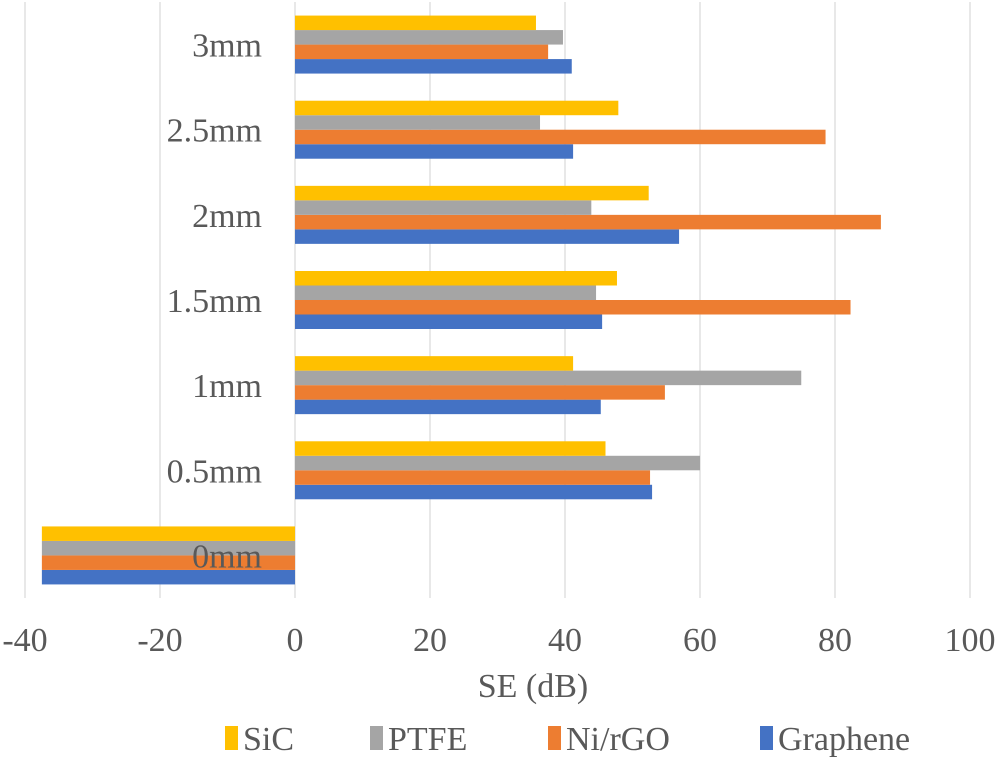 The height and width of the screenshot is (760, 999). What do you see at coordinates (433, 66) in the screenshot?
I see `bar-graphene-3mm` at bounding box center [433, 66].